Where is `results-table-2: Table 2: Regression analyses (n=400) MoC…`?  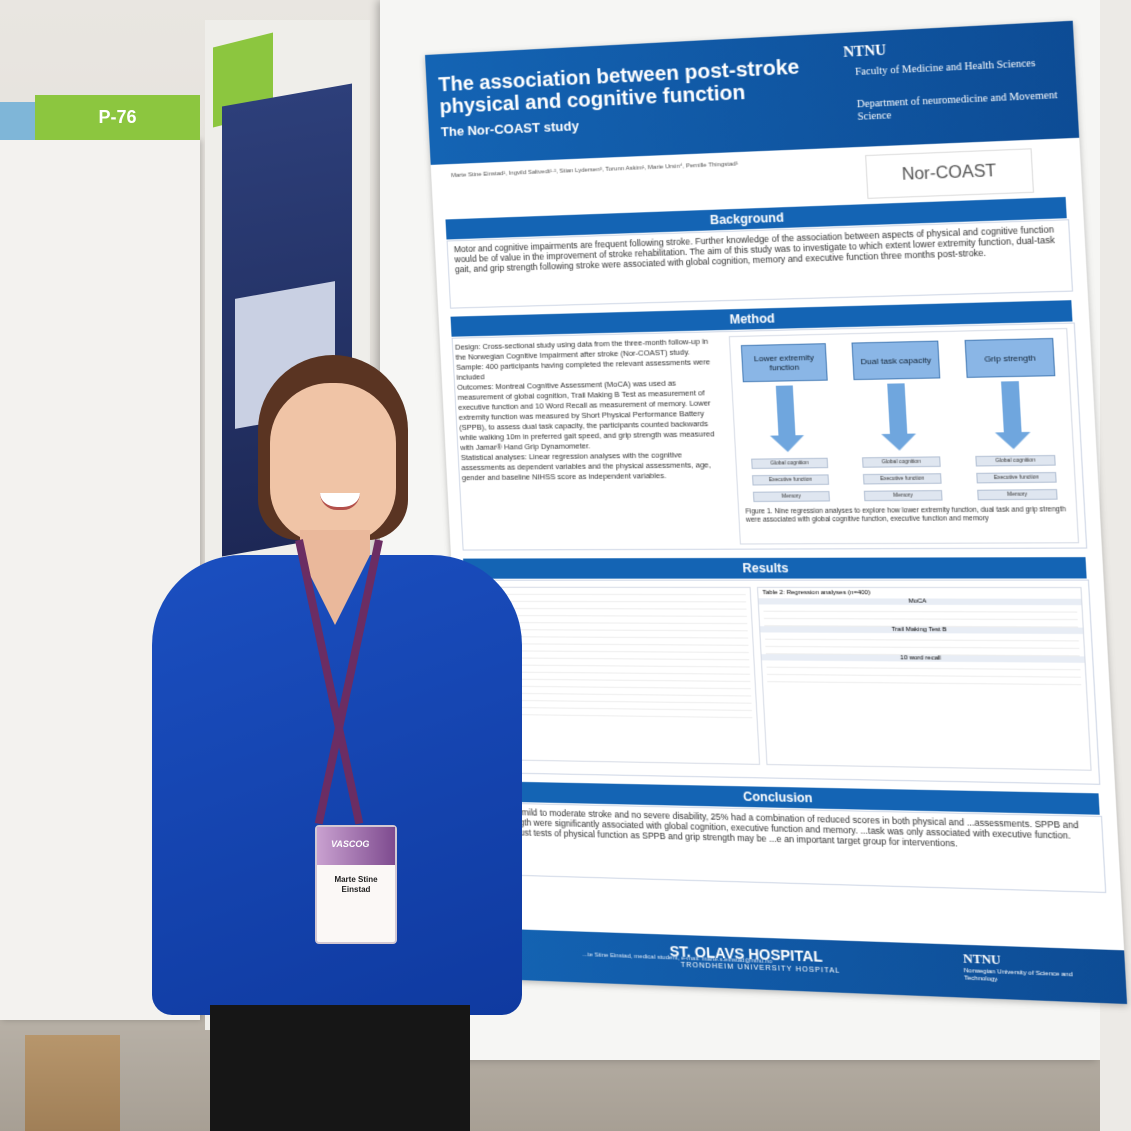
results-table-2: Table 2: Regression analyses (n=400) MoC… is located at coordinates (924, 679).